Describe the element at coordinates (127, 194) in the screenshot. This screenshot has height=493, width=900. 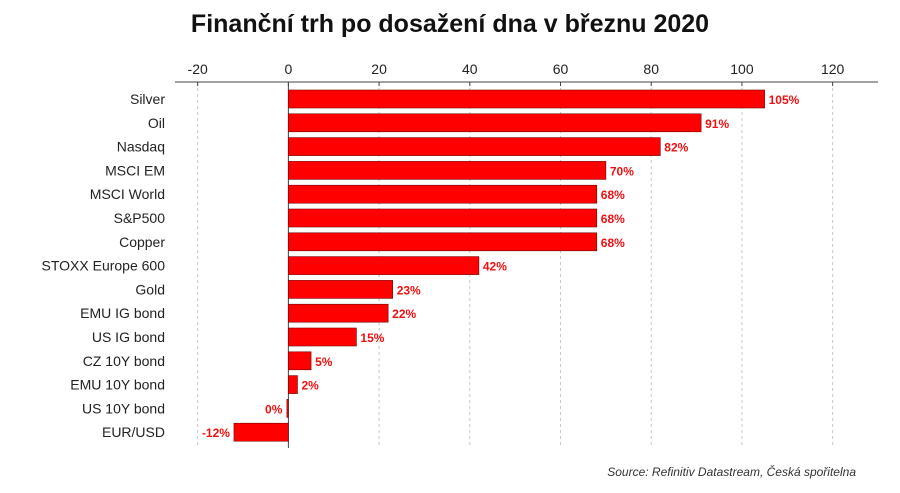
I see `category-label: MSCI World` at that location.